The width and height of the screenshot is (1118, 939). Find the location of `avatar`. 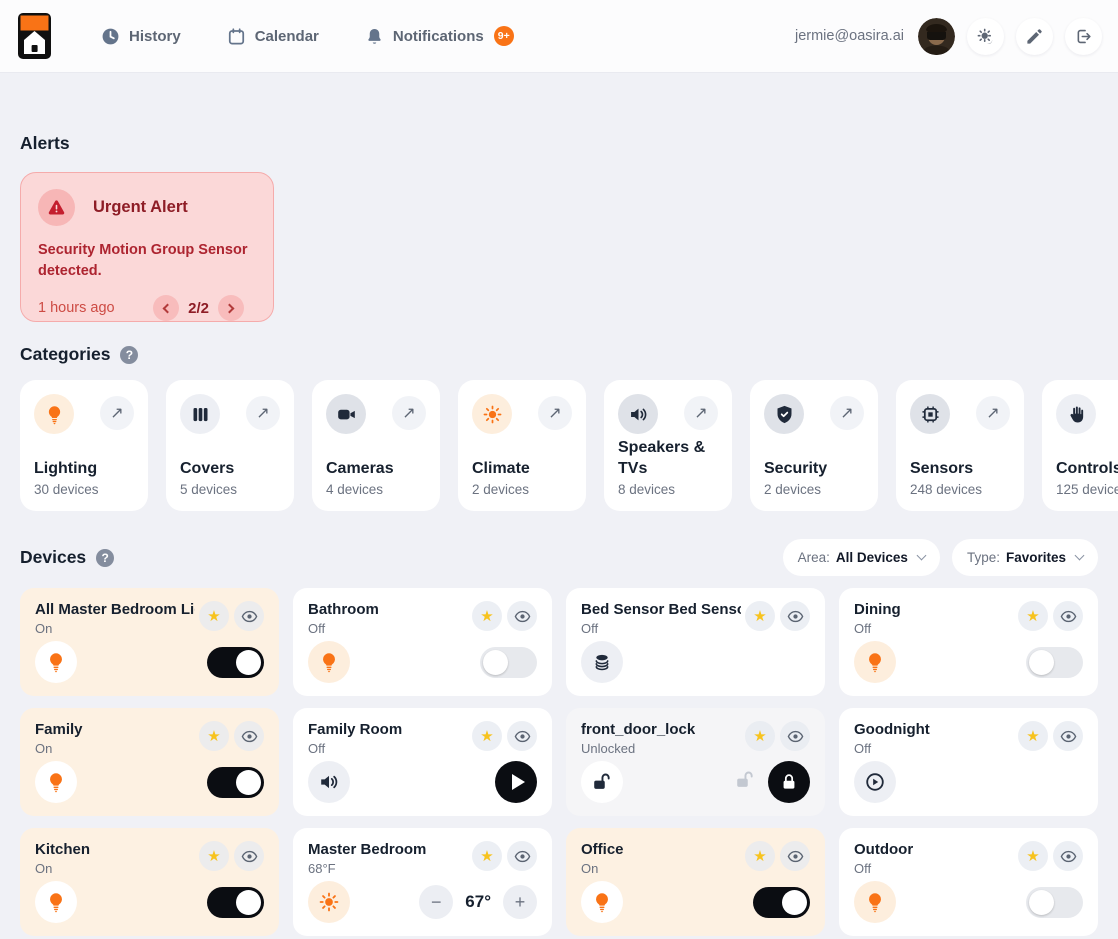

avatar is located at coordinates (936, 36).